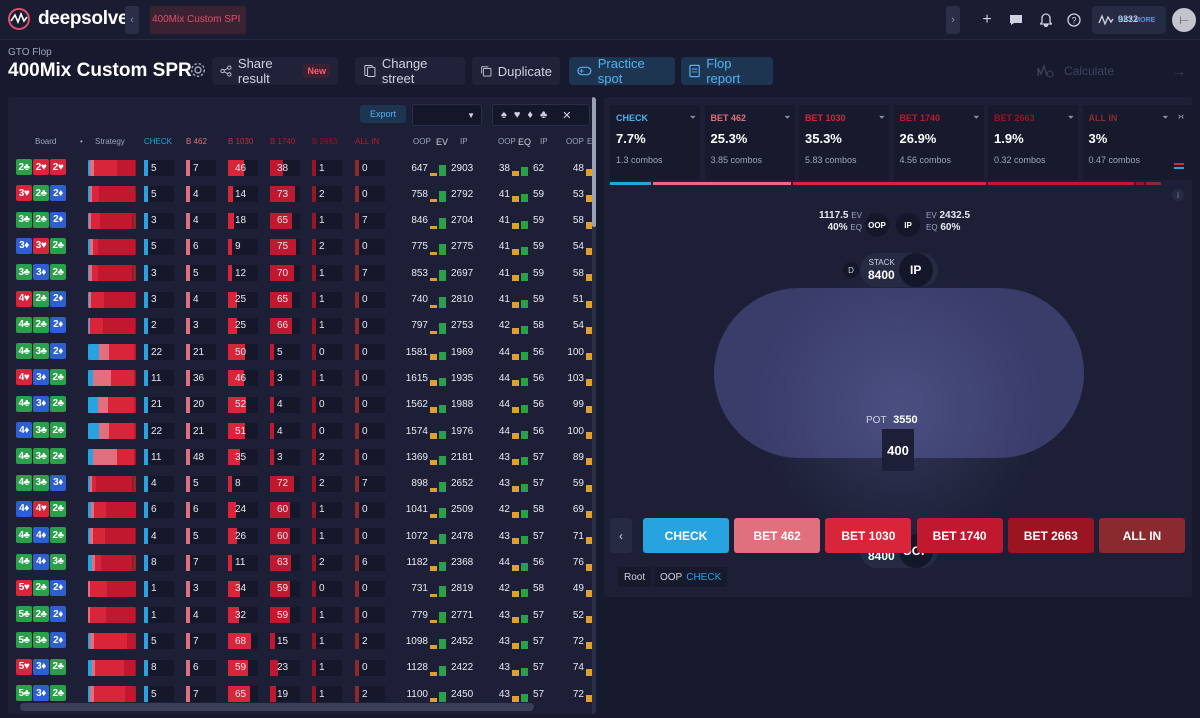 Image resolution: width=1200 pixels, height=718 pixels. Describe the element at coordinates (277, 707) in the screenshot. I see `horizontal-scrollbar` at that location.